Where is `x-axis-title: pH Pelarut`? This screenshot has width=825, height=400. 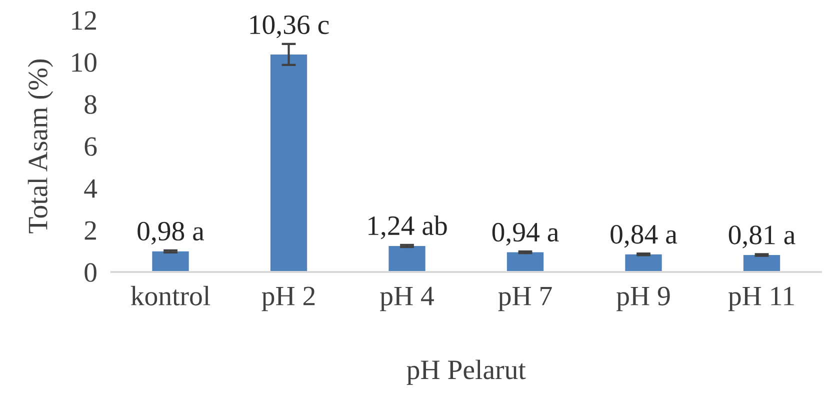 x-axis-title: pH Pelarut is located at coordinates (466, 372).